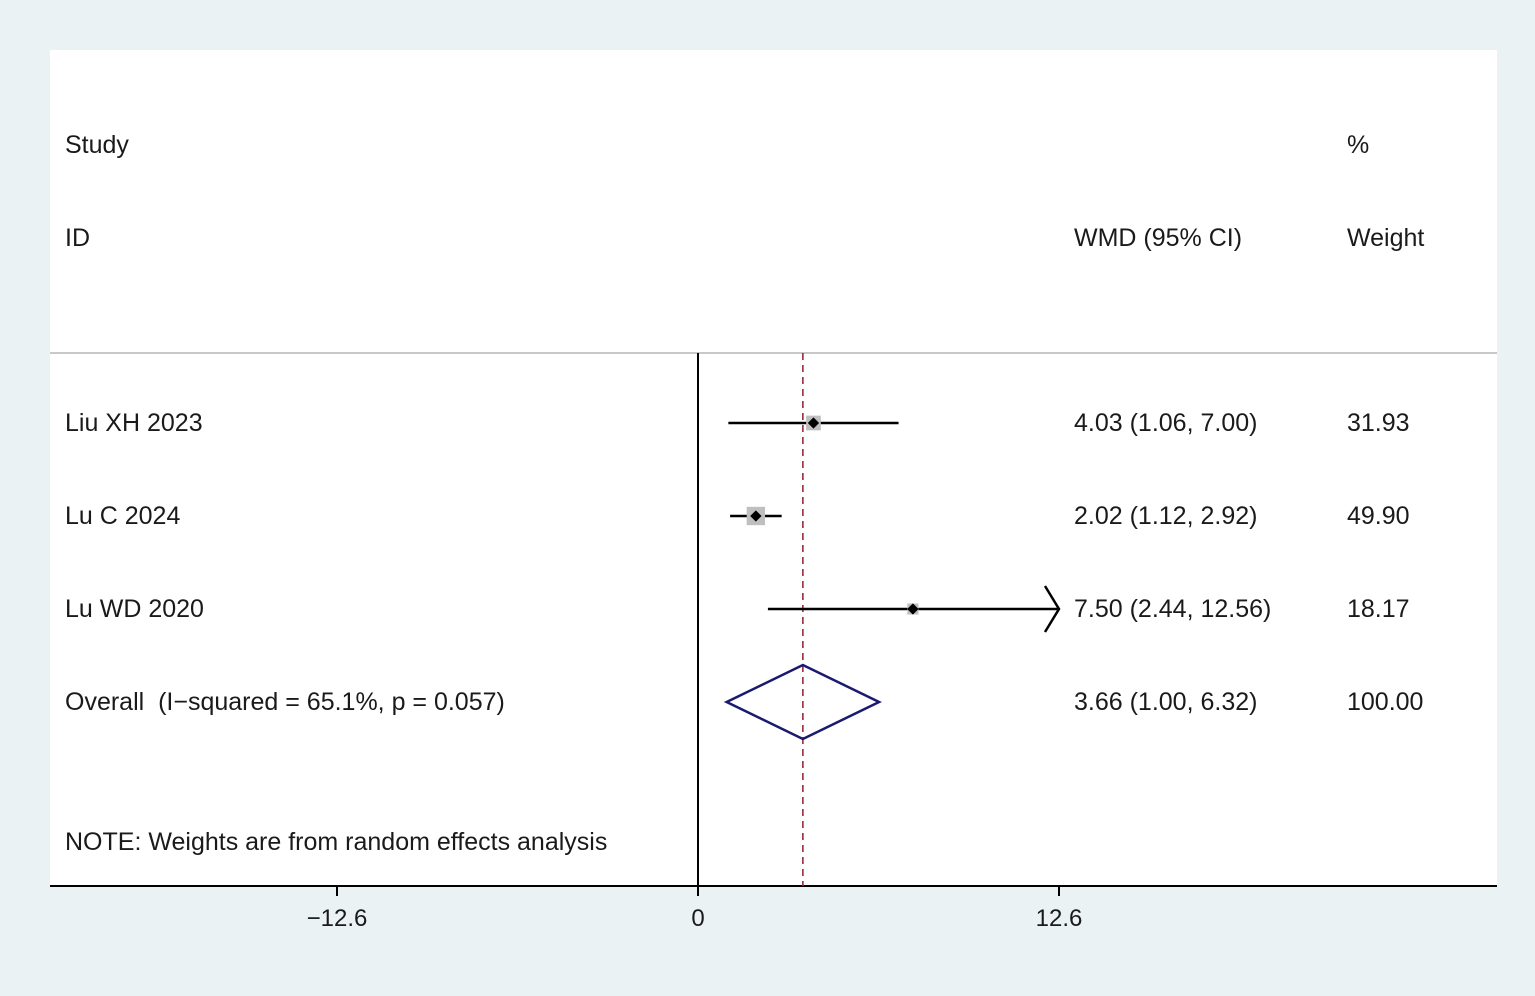 The height and width of the screenshot is (996, 1535). Describe the element at coordinates (1385, 702) in the screenshot. I see `overall-weight: 100.00` at that location.